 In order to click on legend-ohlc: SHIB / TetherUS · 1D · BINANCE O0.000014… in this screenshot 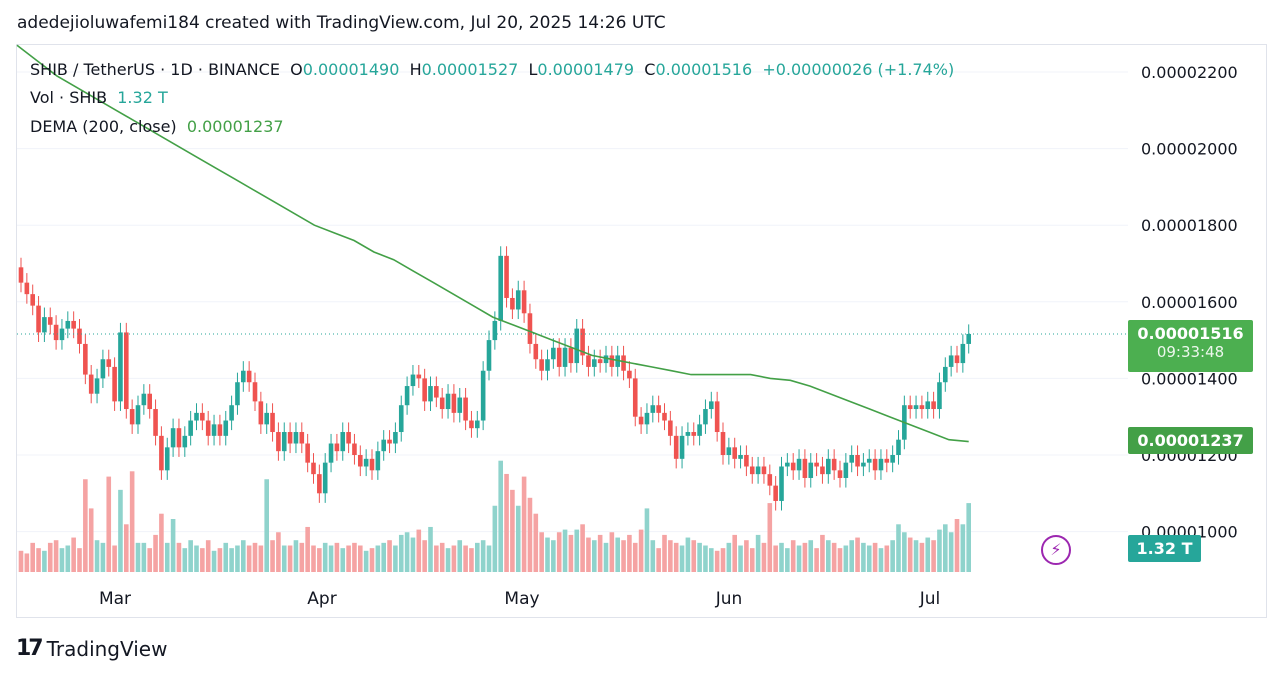, I will do `click(492, 69)`.